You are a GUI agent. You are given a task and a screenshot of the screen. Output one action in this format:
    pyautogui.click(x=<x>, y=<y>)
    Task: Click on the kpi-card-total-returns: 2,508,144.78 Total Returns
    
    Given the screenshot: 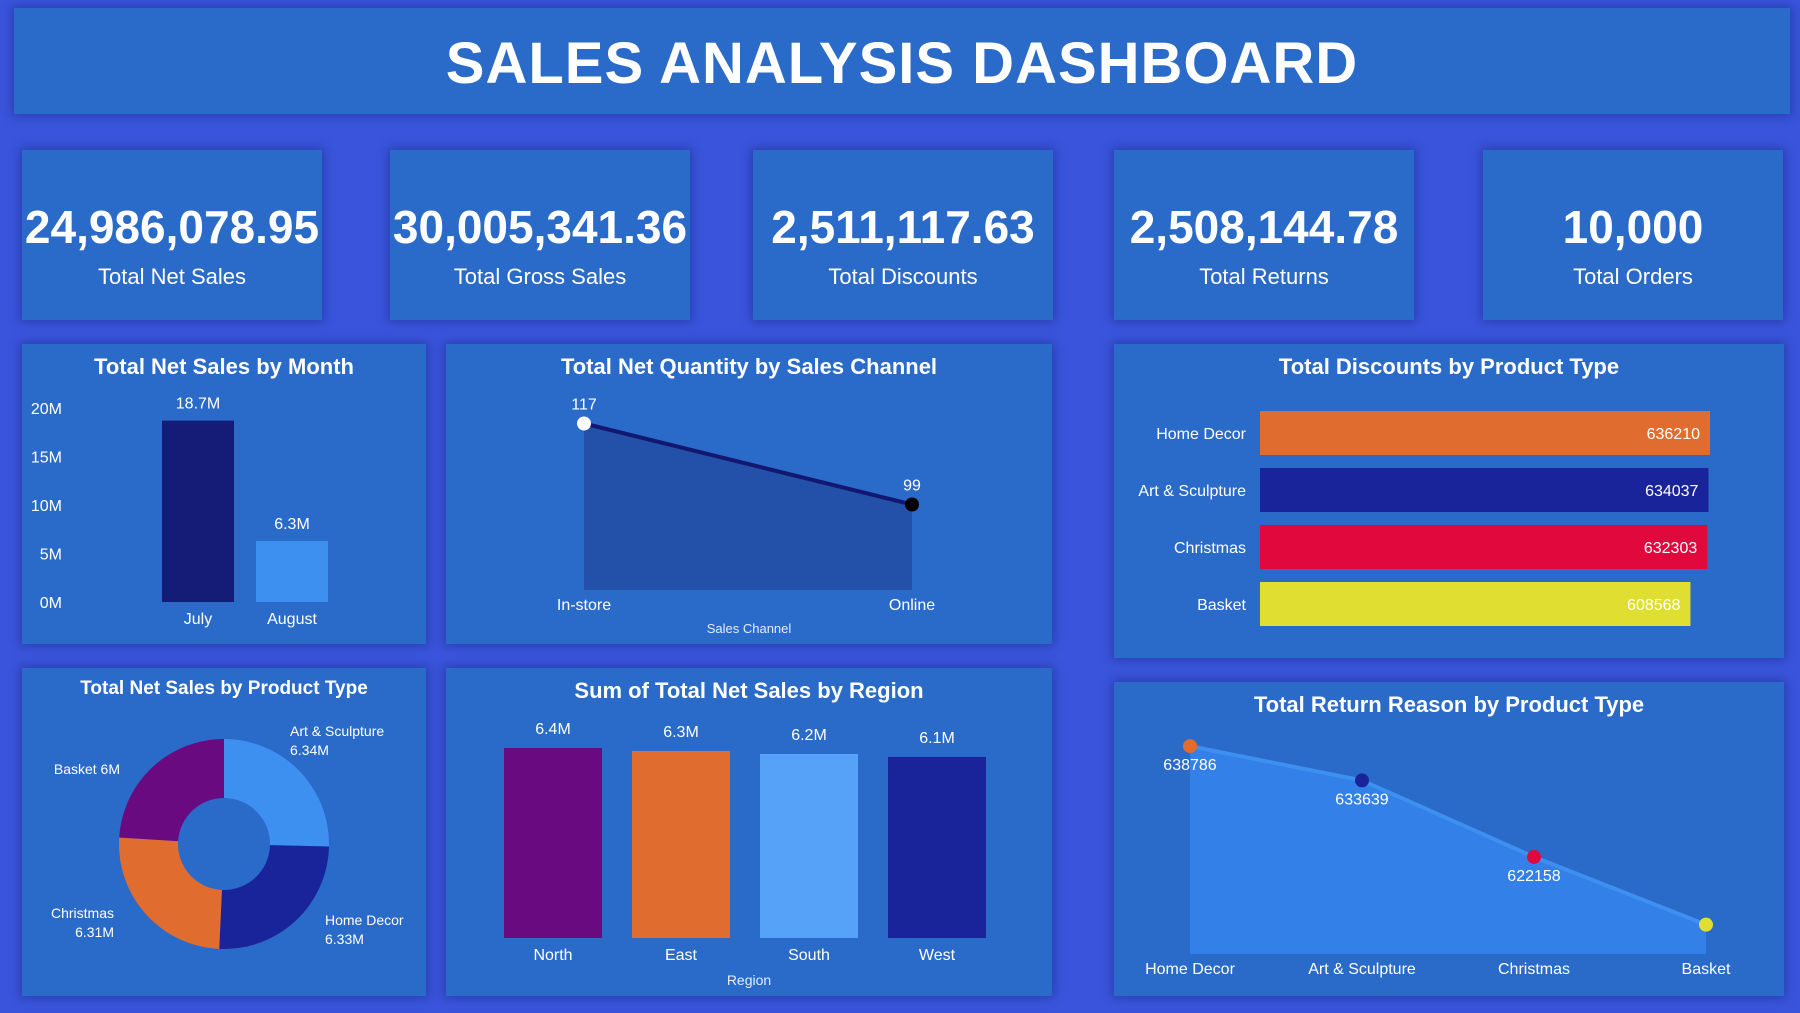 What is the action you would take?
    pyautogui.click(x=1264, y=235)
    